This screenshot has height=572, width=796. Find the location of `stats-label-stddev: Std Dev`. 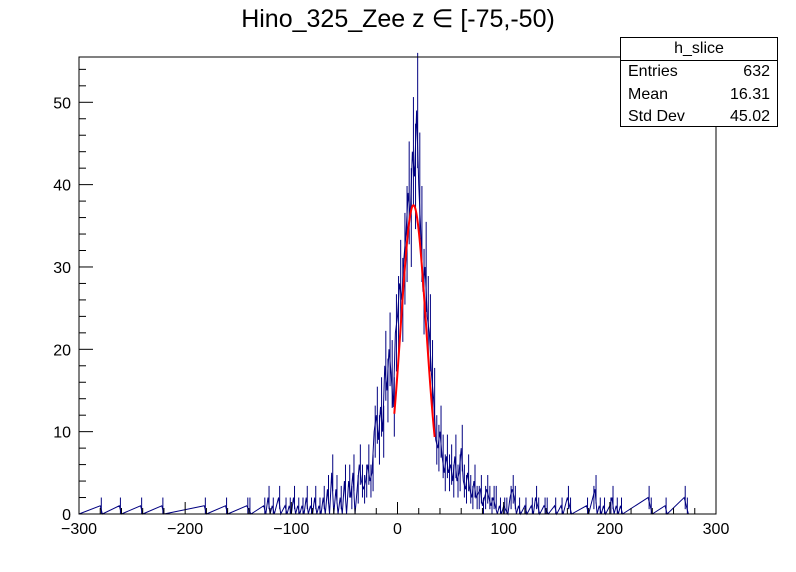

stats-label-stddev: Std Dev is located at coordinates (656, 116).